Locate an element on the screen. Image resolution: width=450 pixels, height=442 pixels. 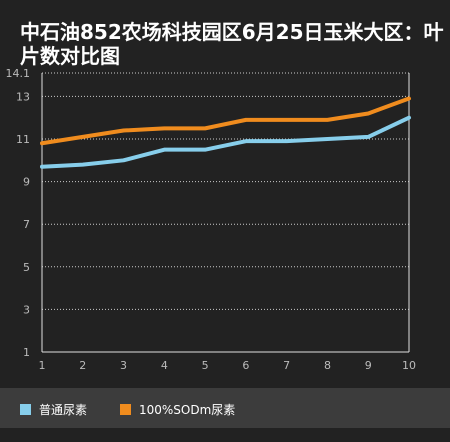
y-tick-label-0: 1 is located at coordinates (26, 352).